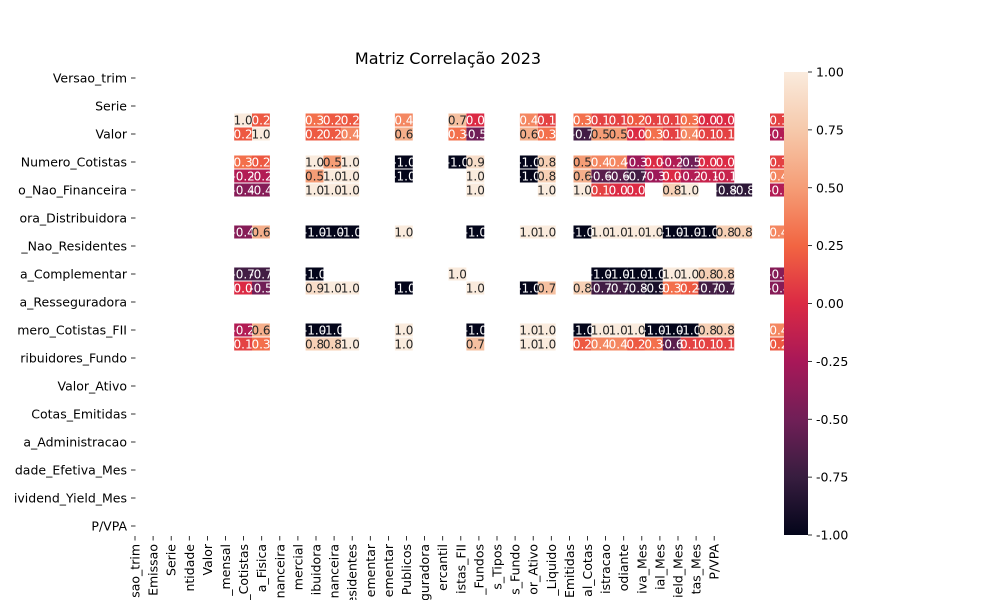 The image size is (1000, 600). Describe the element at coordinates (457, 121) in the screenshot. I see `cell-value-label: 0.7` at that location.